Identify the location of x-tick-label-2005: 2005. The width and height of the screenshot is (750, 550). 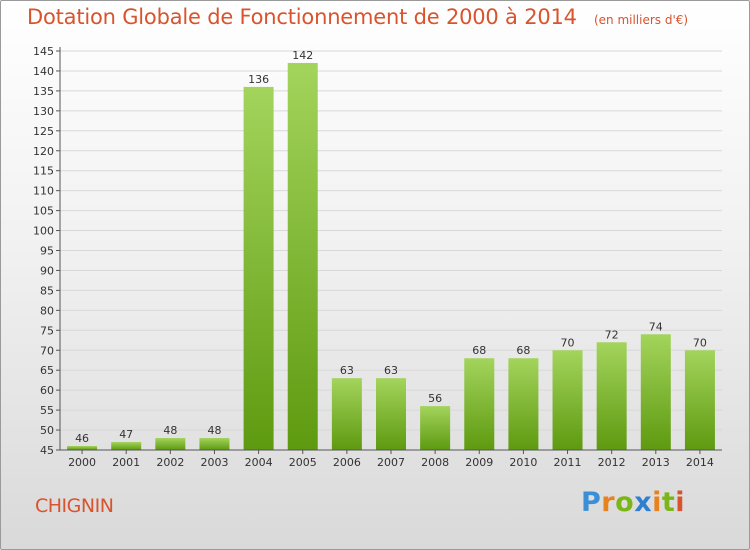
(303, 462).